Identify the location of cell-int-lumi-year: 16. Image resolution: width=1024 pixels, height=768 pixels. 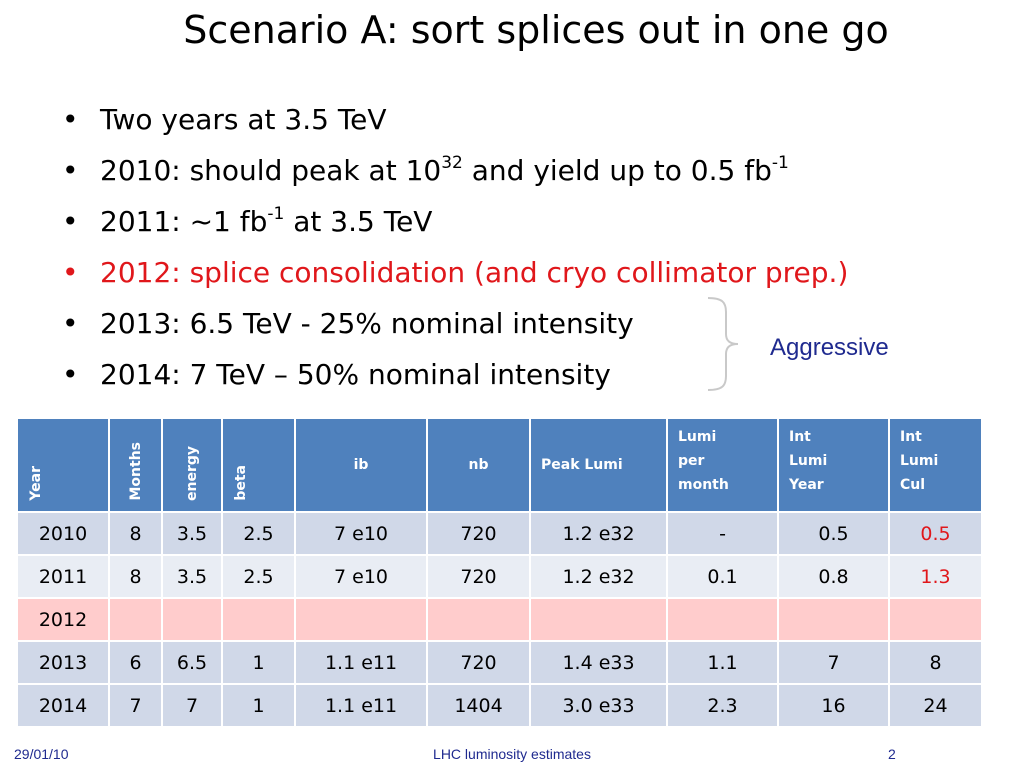
(833, 705).